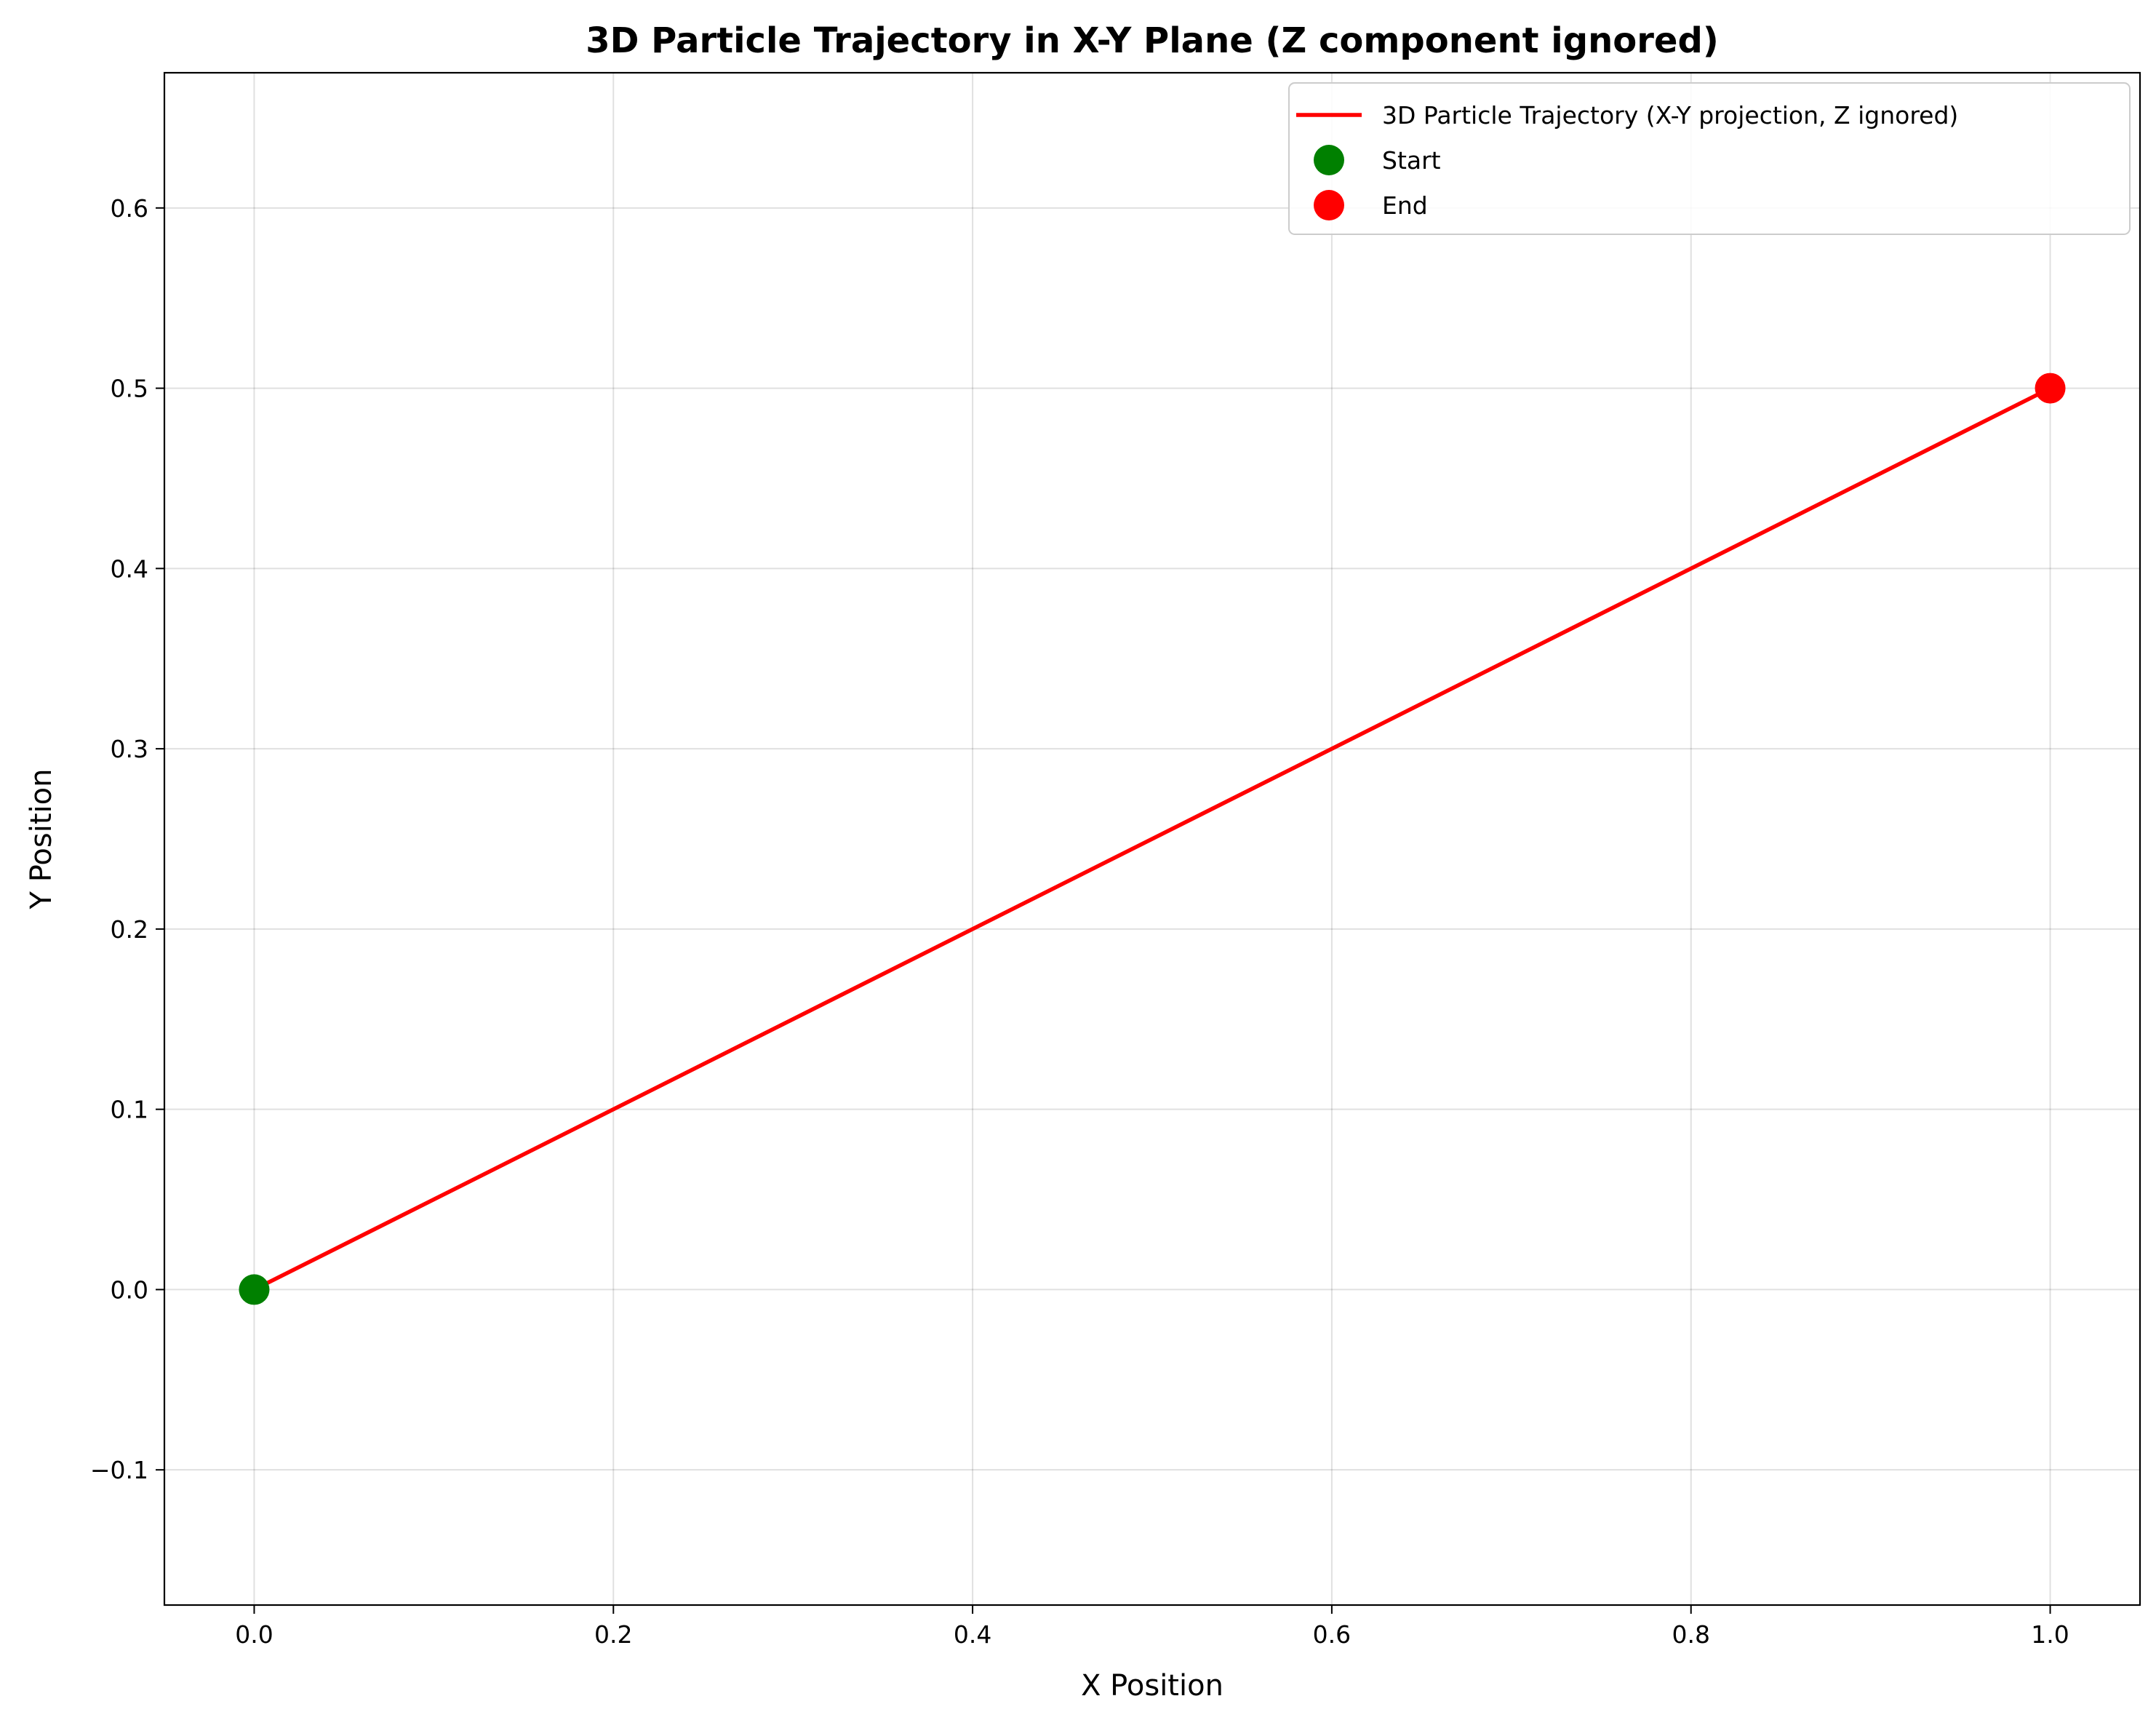  I want to click on legend-entry-label: Start, so click(1411, 160).